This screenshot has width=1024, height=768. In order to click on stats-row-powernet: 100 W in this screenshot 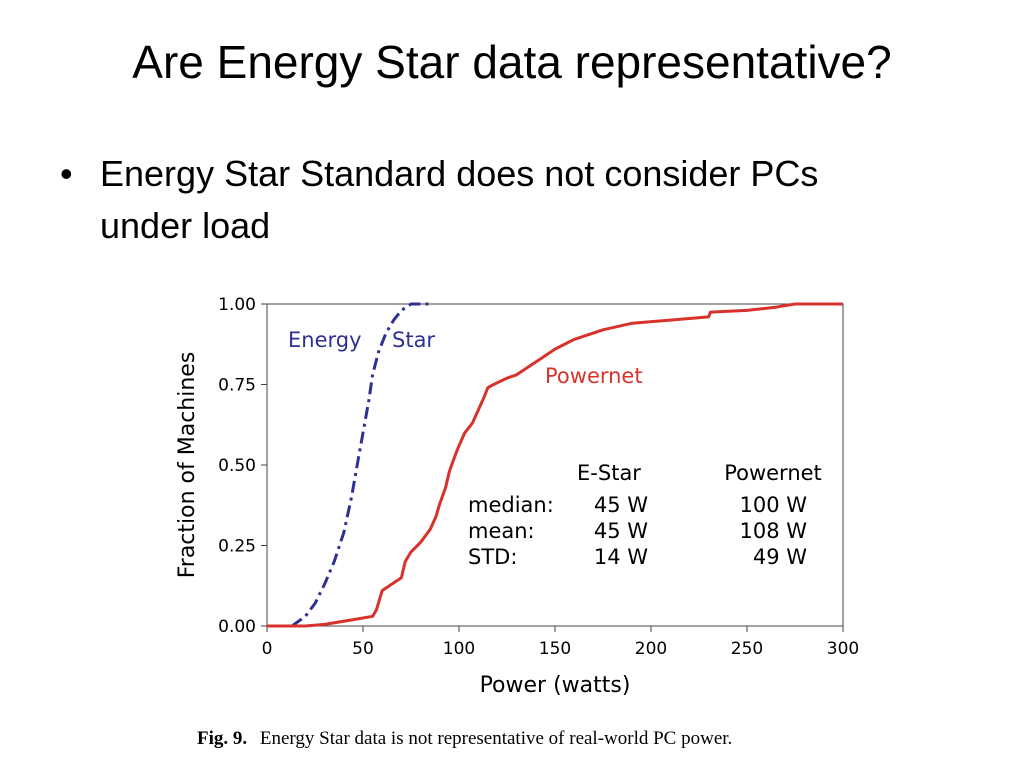, I will do `click(773, 505)`.